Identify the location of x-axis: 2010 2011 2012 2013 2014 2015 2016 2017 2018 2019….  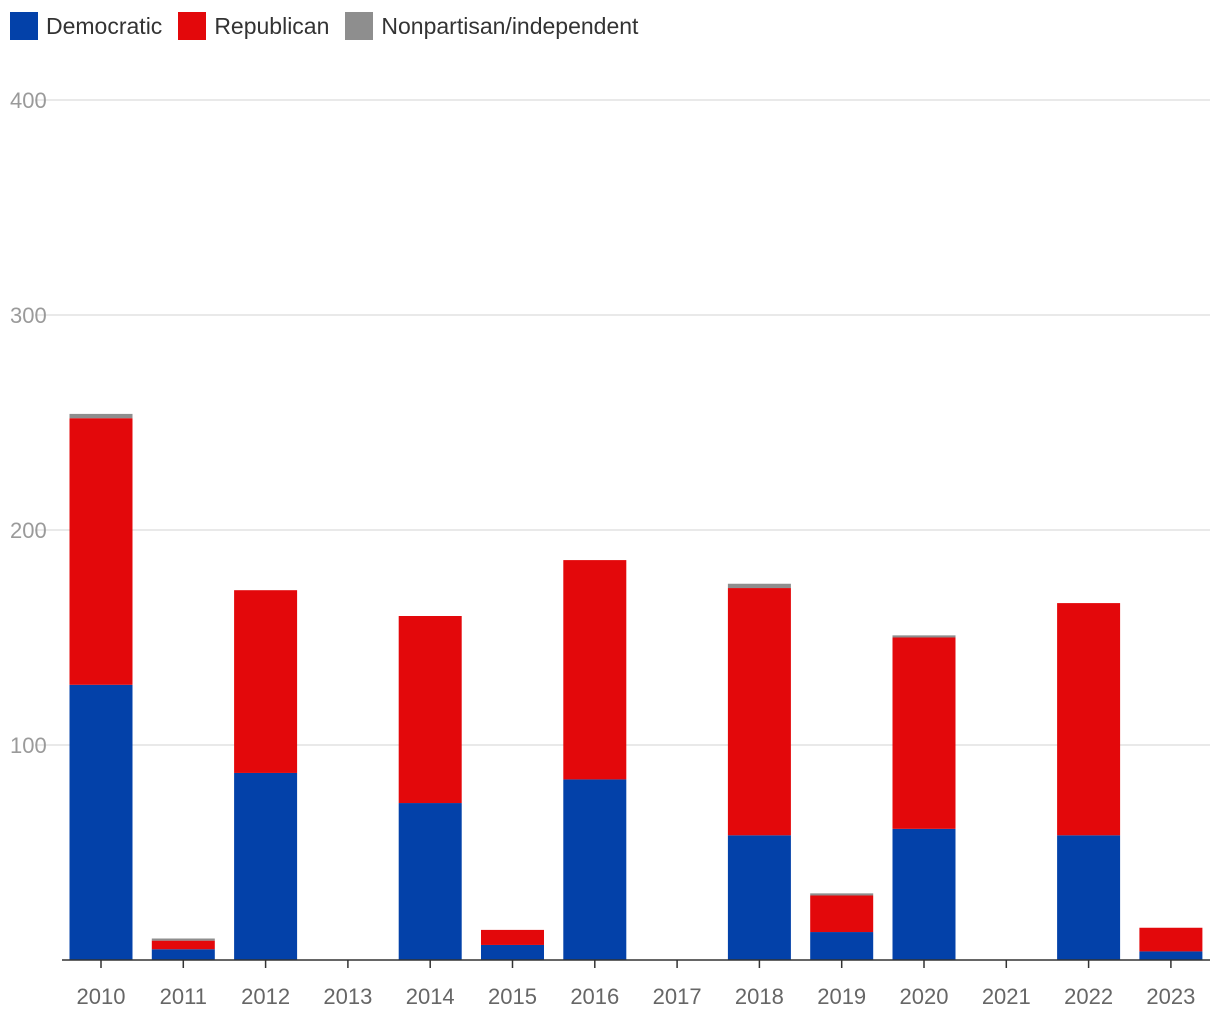
(636, 984).